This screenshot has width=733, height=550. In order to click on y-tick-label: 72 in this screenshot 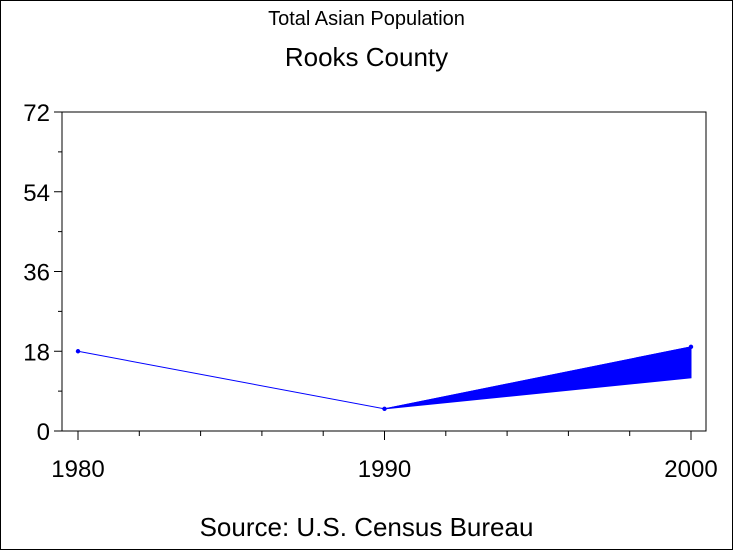, I will do `click(36, 113)`.